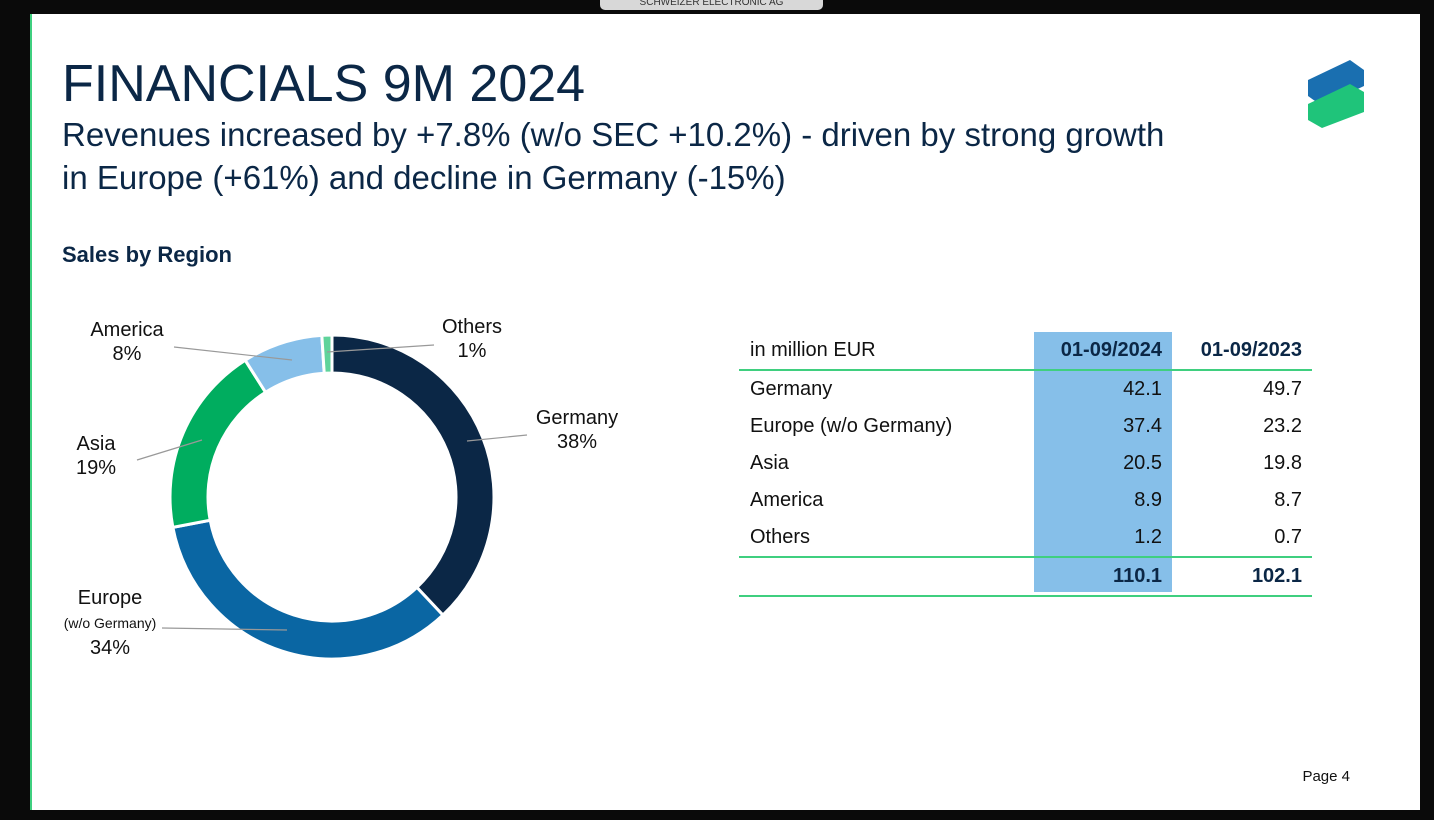 Image resolution: width=1434 pixels, height=820 pixels. Describe the element at coordinates (1137, 576) in the screenshot. I see `total-cell: 110.1` at that location.